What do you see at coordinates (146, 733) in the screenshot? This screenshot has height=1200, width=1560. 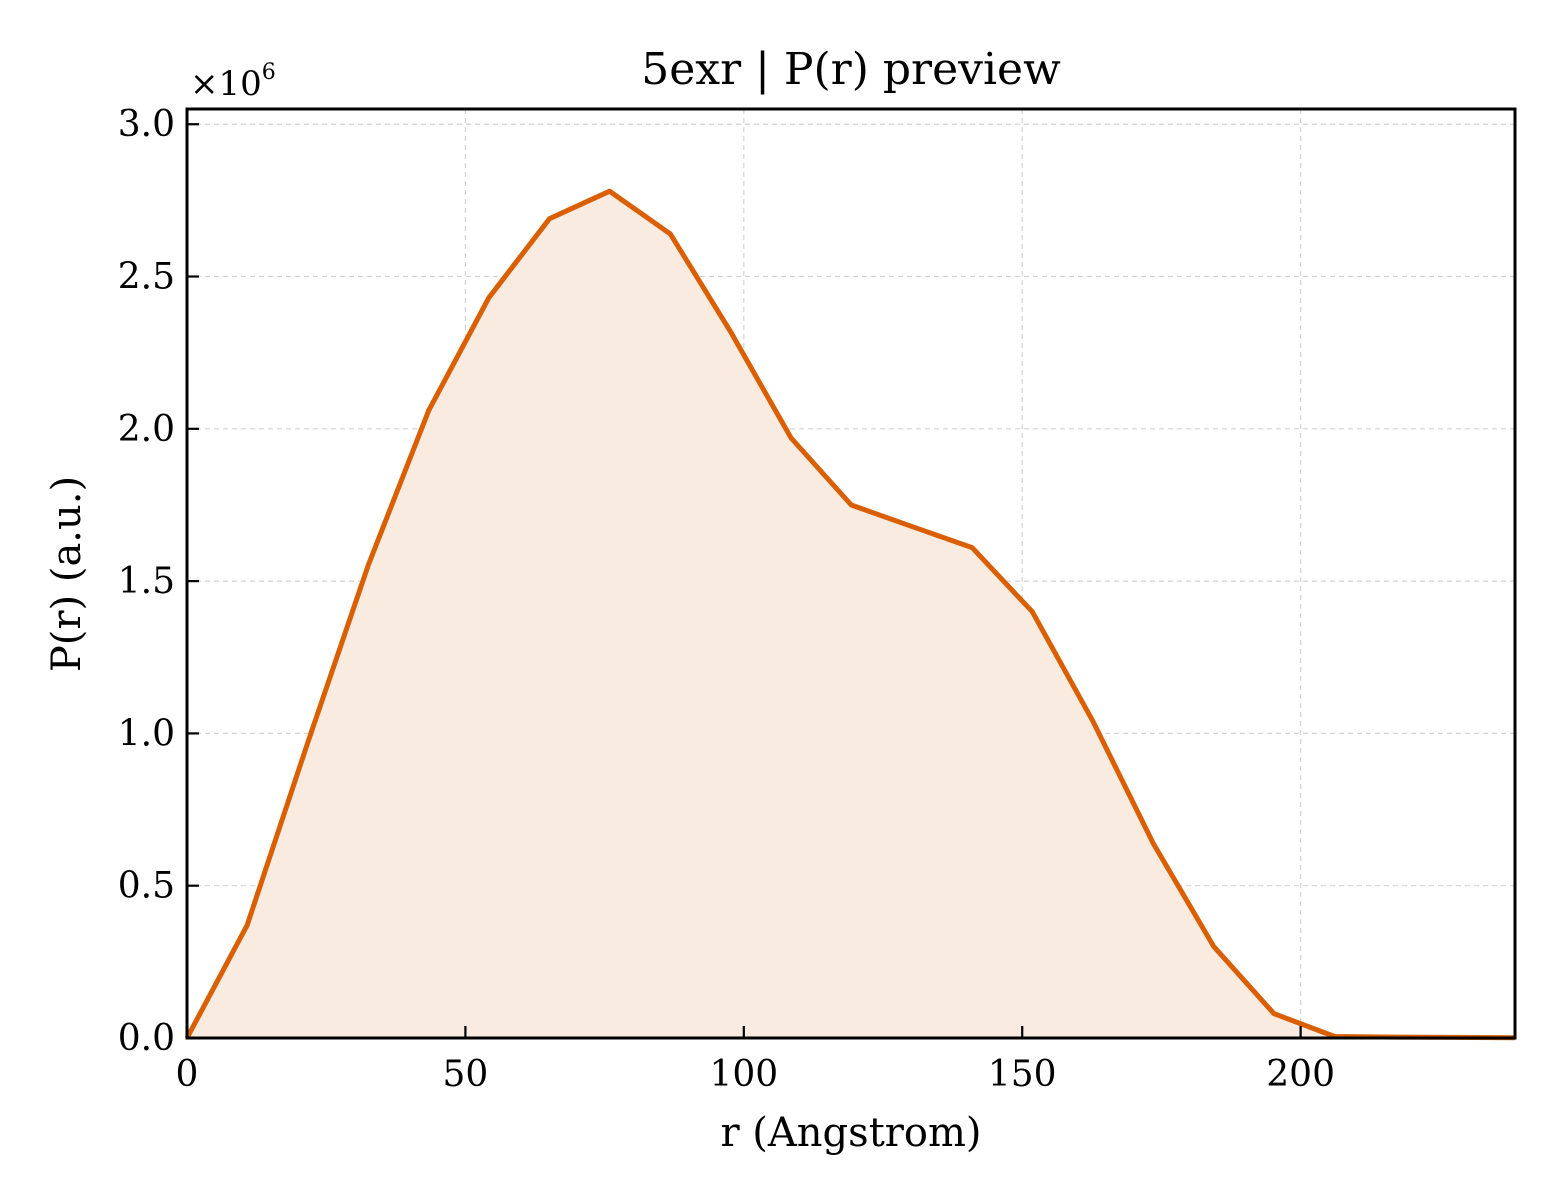 I see `y-tick-label: 1.0` at bounding box center [146, 733].